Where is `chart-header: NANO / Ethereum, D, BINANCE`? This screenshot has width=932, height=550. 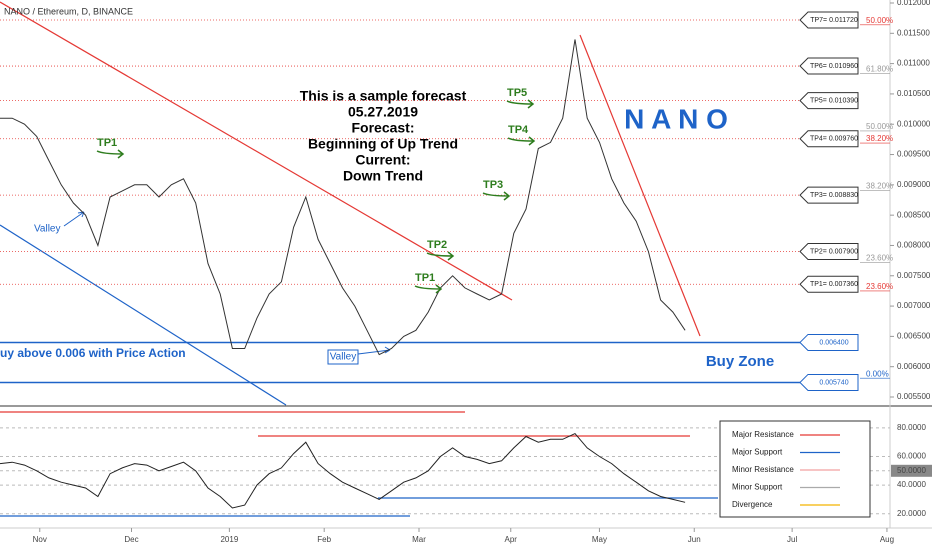 chart-header: NANO / Ethereum, D, BINANCE is located at coordinates (68, 11).